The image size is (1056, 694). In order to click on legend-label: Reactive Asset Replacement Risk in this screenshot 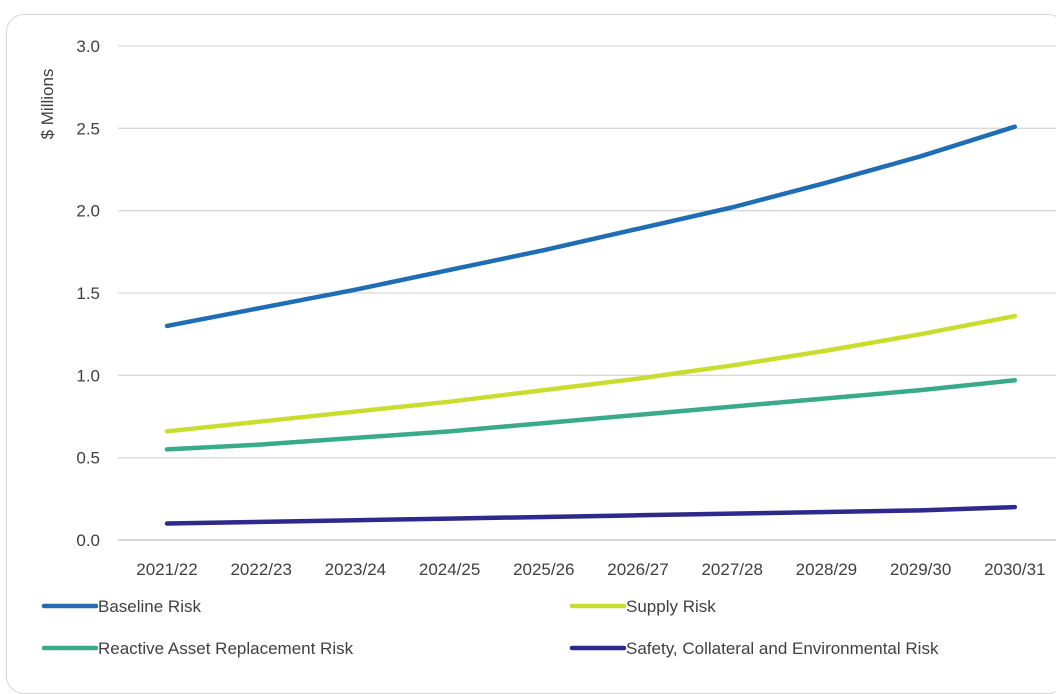, I will do `click(226, 648)`.